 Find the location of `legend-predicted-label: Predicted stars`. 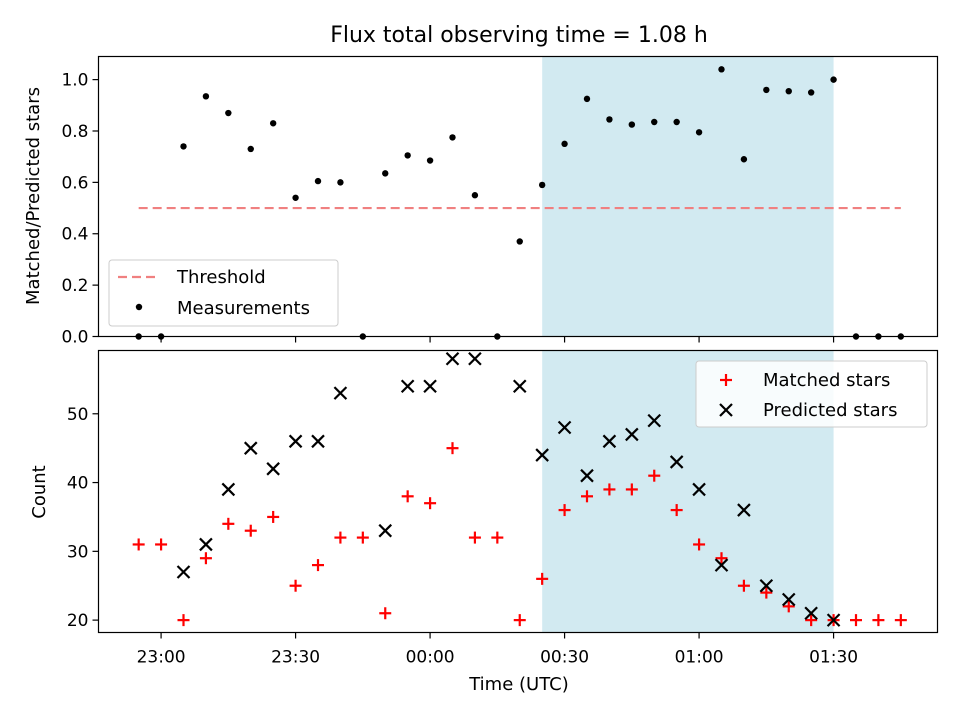

legend-predicted-label: Predicted stars is located at coordinates (830, 410).